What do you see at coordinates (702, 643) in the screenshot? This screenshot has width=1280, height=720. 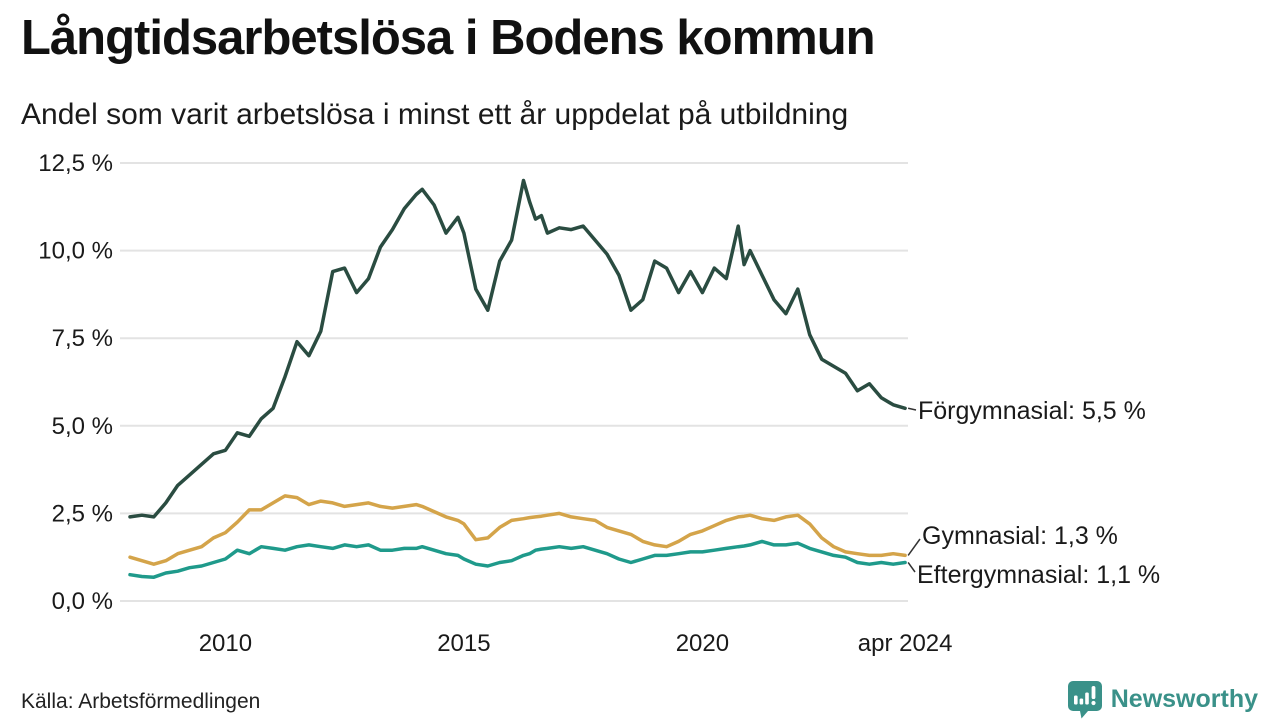 I see `x-tick-label: 2020` at bounding box center [702, 643].